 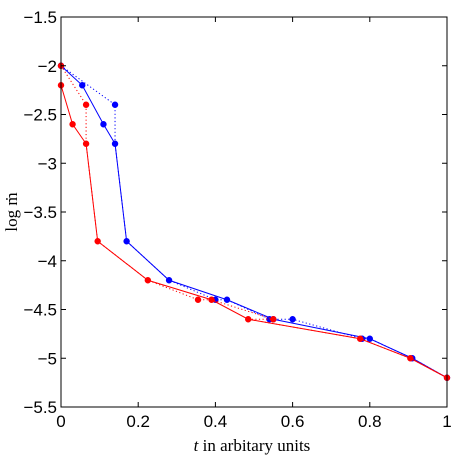 I want to click on y-tick-label: −1.5, so click(x=40, y=17).